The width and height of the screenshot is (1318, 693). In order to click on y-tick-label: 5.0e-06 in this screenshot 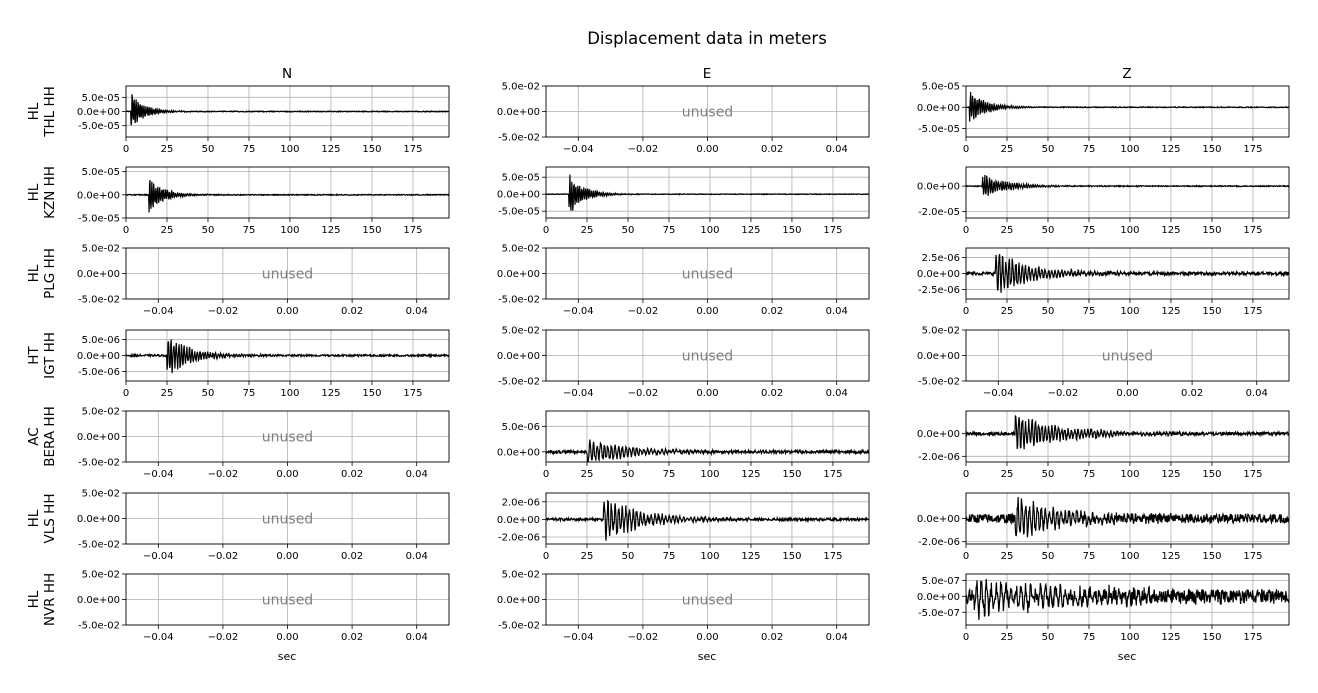, I will do `click(101, 340)`.